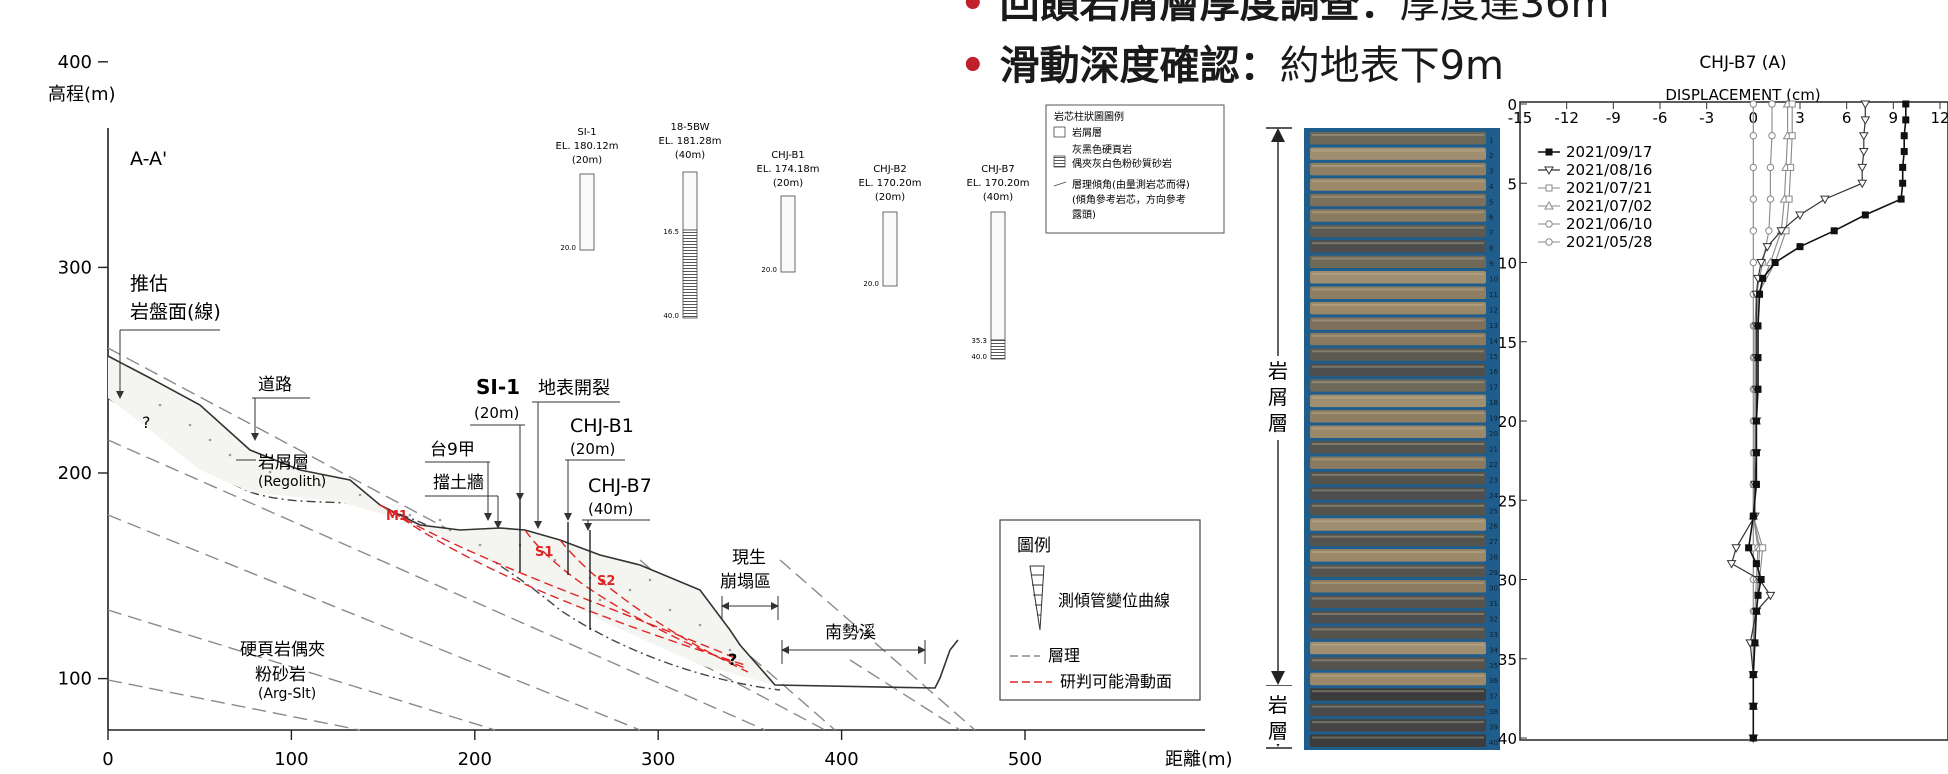 The width and height of the screenshot is (1948, 774). Describe the element at coordinates (1122, 163) in the screenshot. I see `core-legend-rock-2: 偶夾灰白色粉砂質砂岩` at that location.